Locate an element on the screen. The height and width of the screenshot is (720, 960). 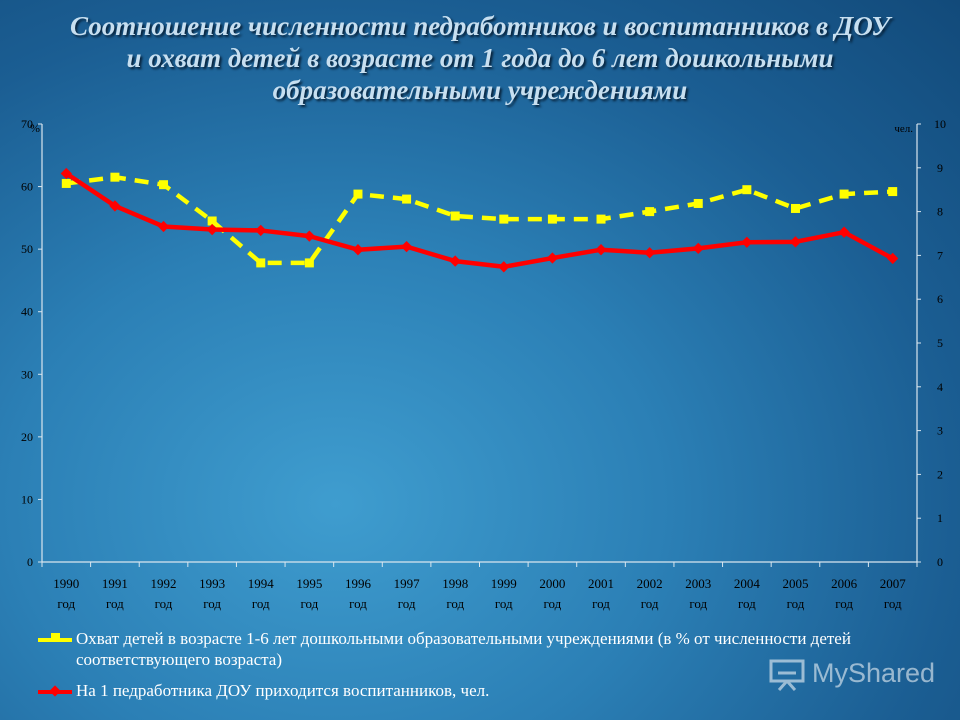
x-tick-label-year: 2002 is located at coordinates (650, 583).